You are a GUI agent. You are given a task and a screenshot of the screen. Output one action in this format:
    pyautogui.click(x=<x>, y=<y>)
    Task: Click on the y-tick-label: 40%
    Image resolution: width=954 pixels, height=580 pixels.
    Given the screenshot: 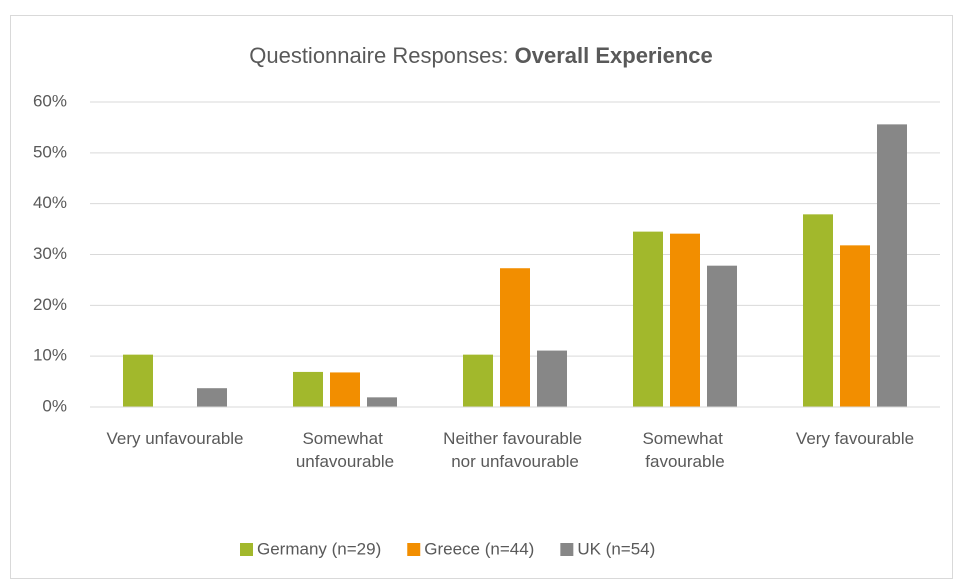 What is the action you would take?
    pyautogui.click(x=50, y=202)
    